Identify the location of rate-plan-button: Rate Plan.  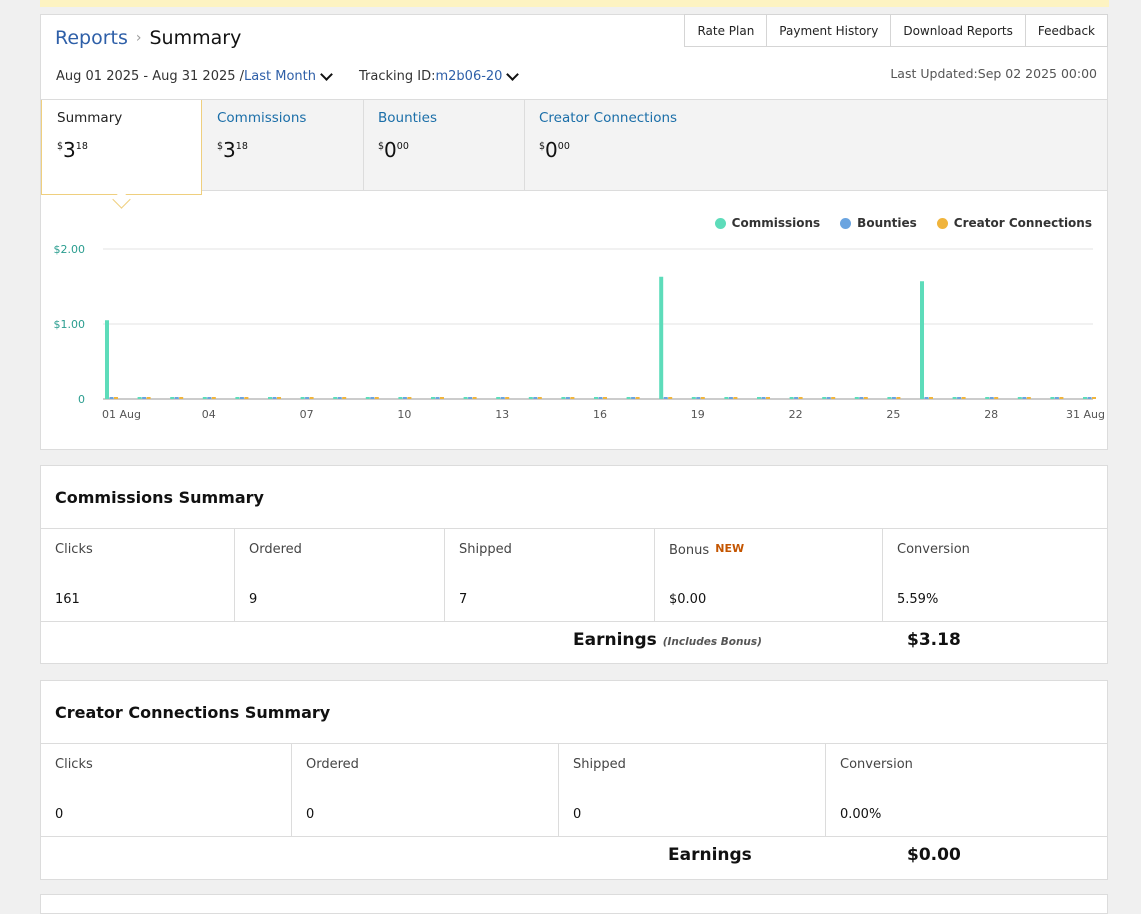
(726, 30).